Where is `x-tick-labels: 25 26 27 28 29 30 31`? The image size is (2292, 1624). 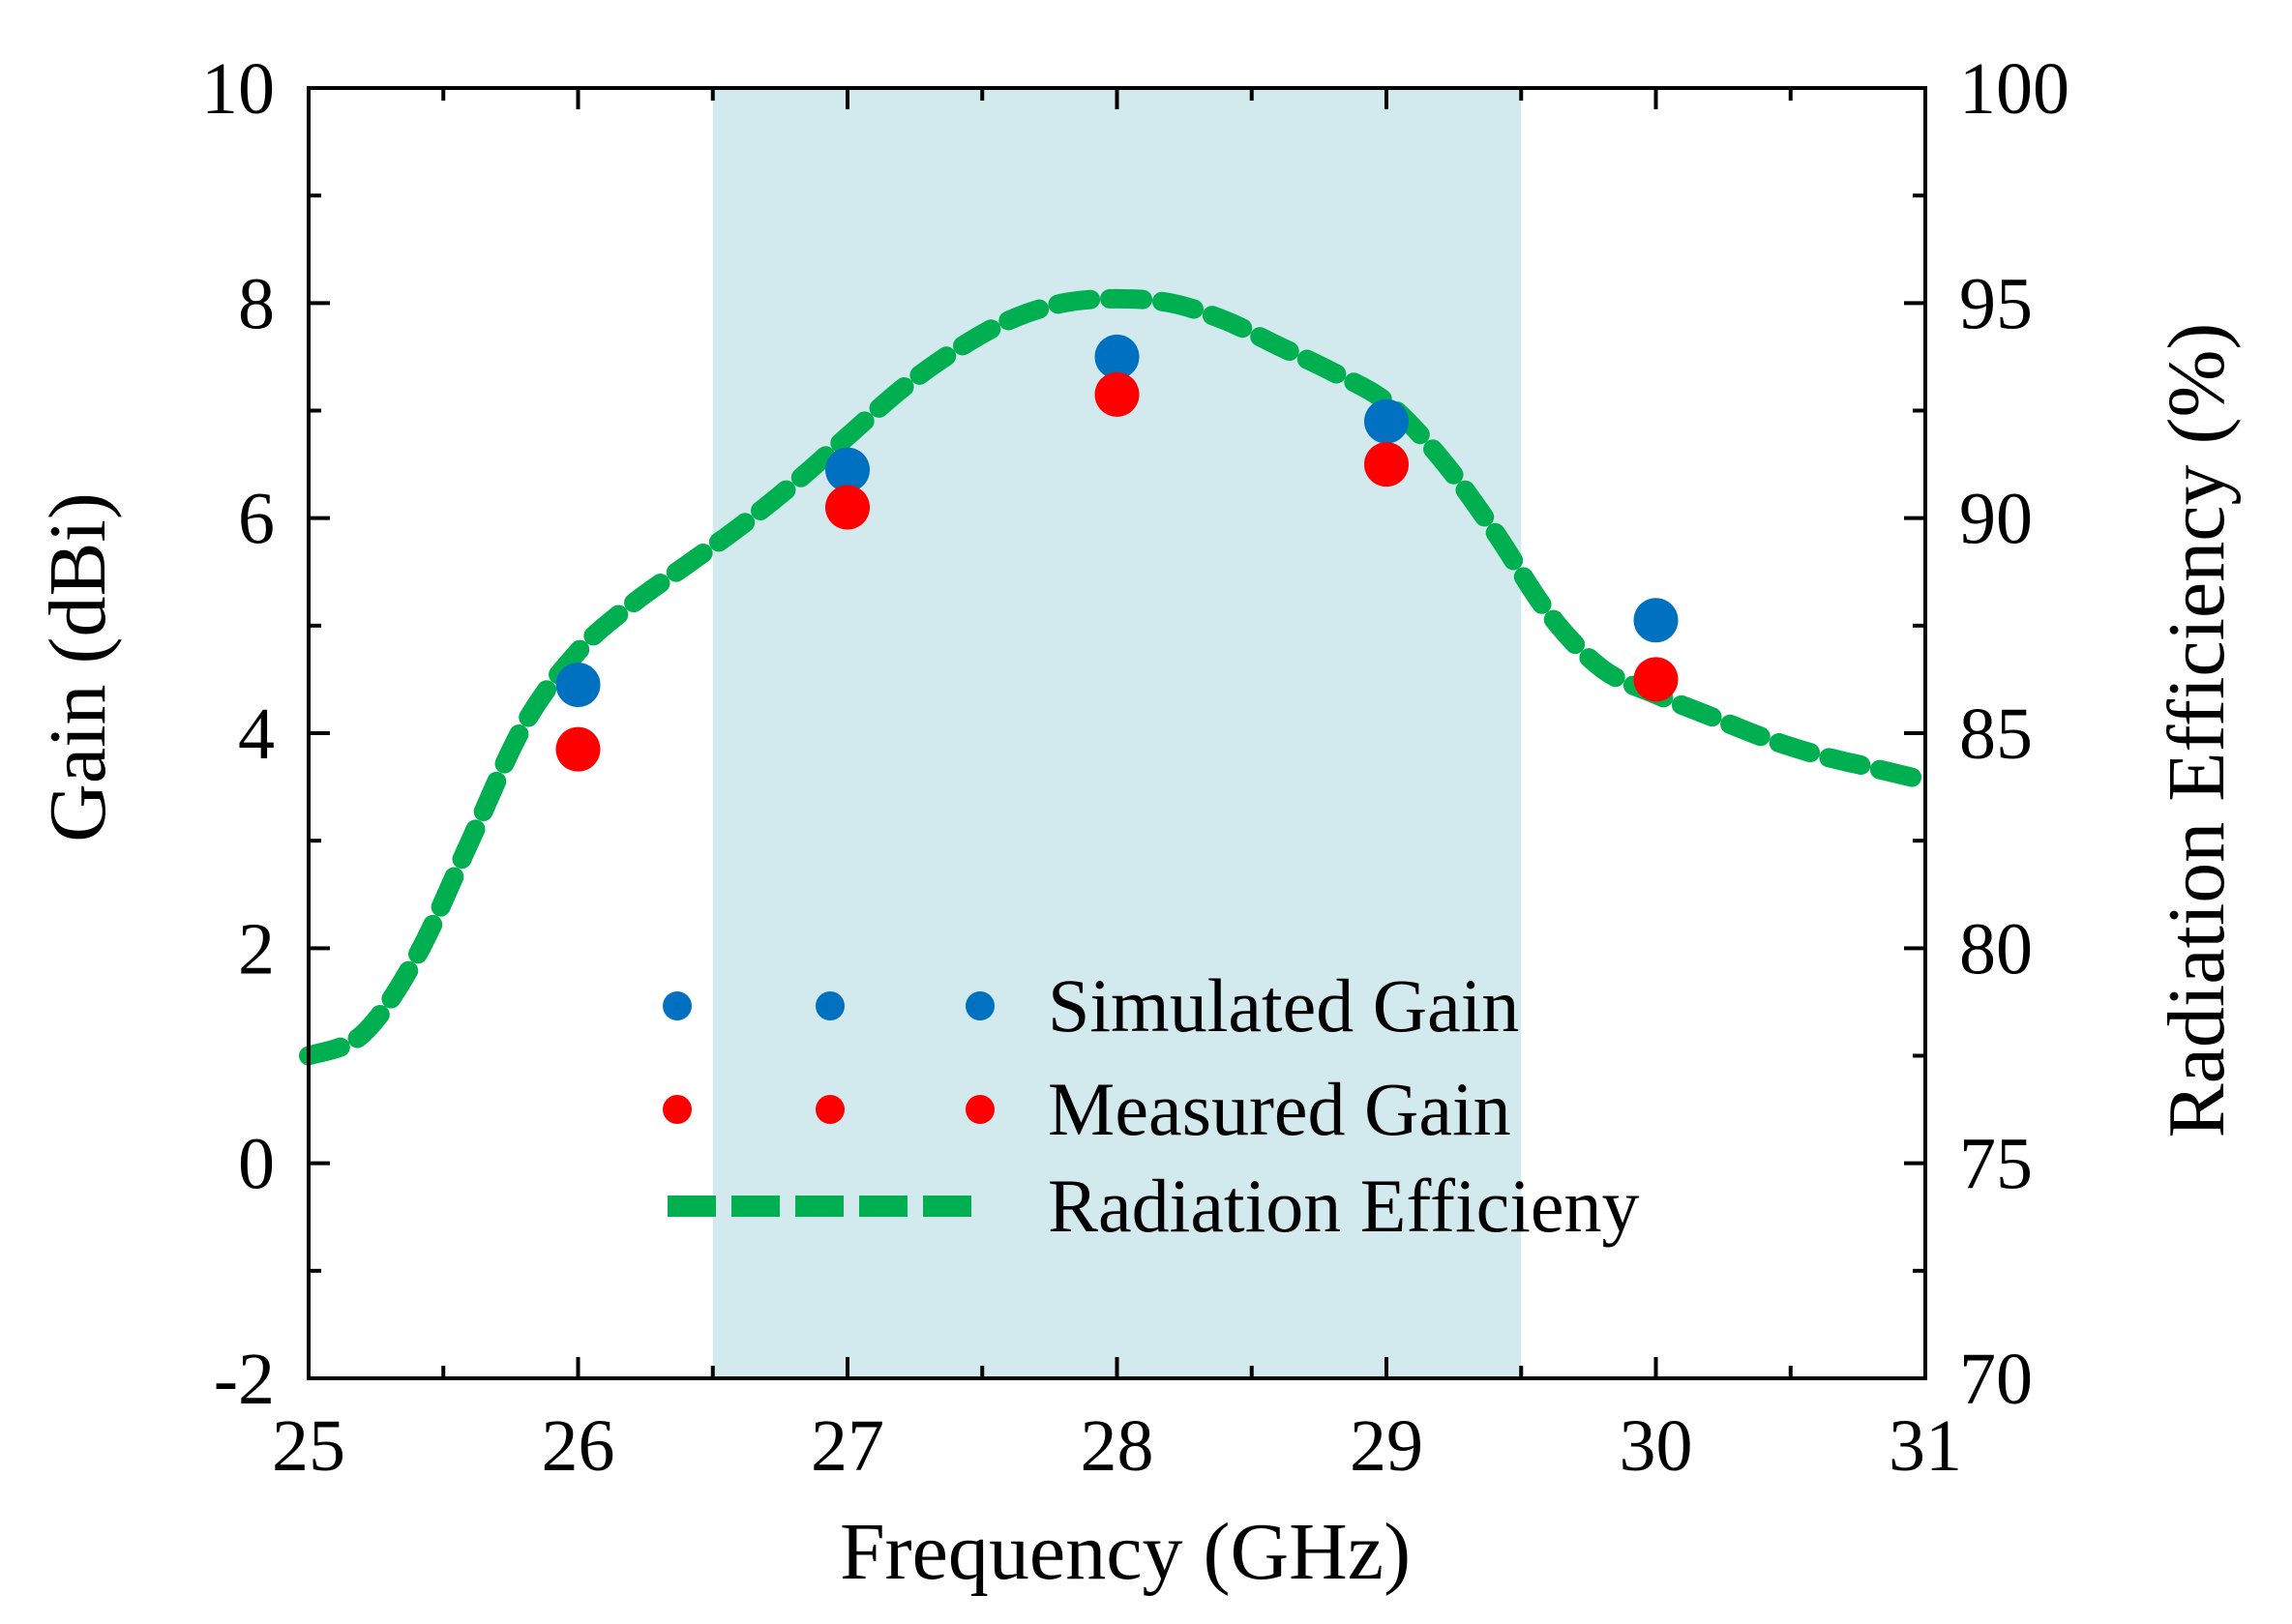
x-tick-labels: 25 26 27 28 29 30 31 is located at coordinates (1117, 1446).